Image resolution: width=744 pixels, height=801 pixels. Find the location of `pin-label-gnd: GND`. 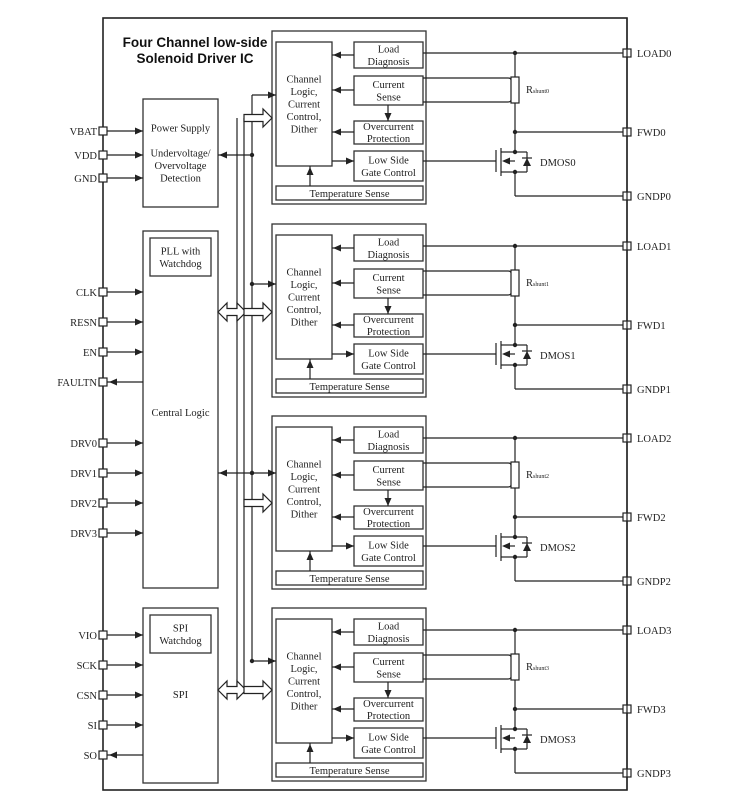

pin-label-gnd: GND is located at coordinates (85, 179).